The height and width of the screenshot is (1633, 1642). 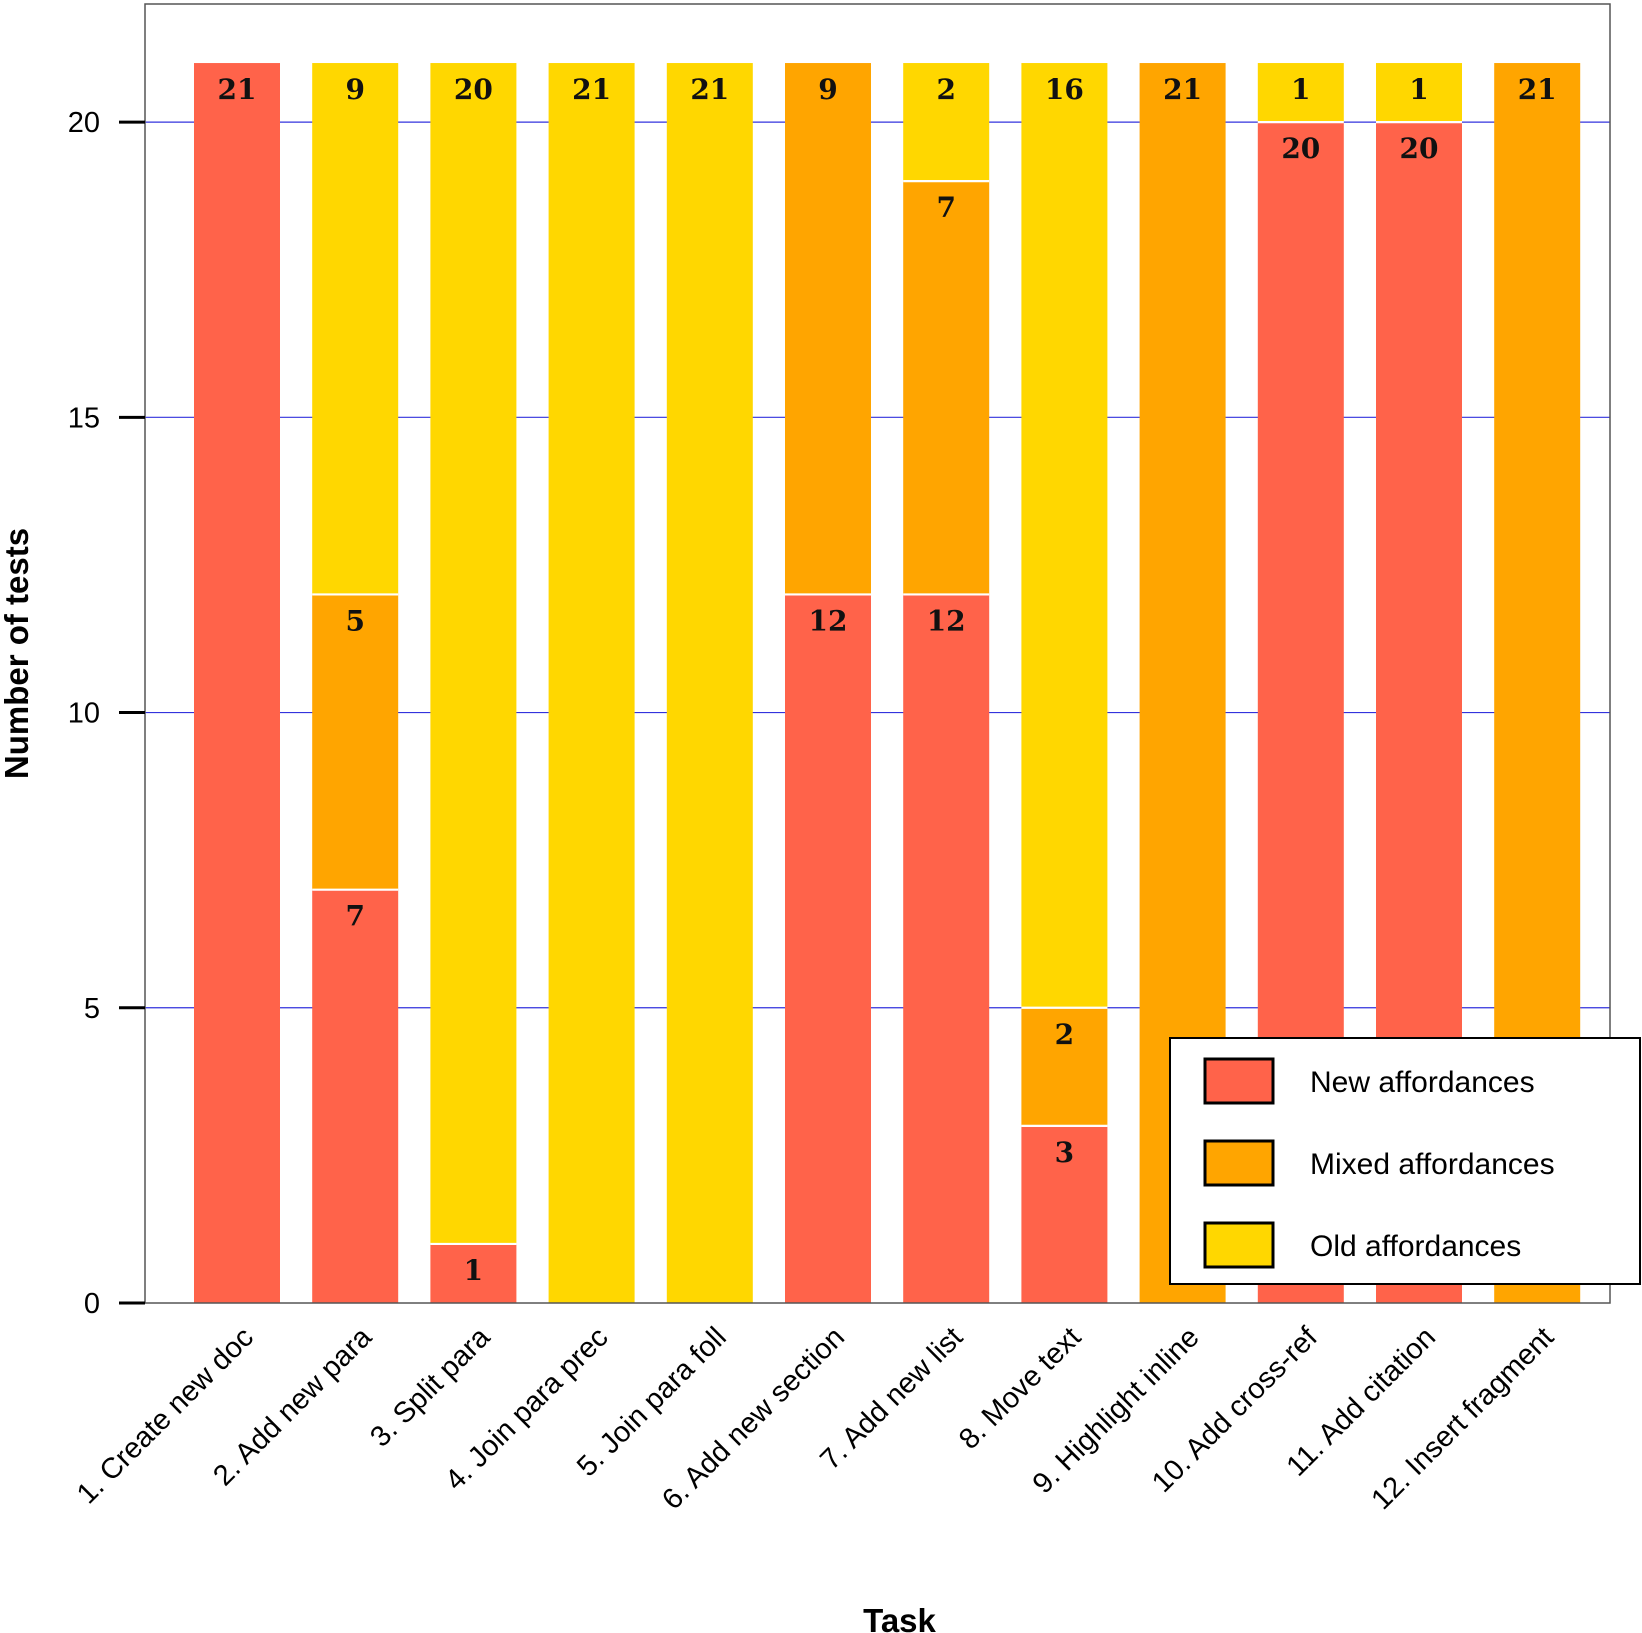 What do you see at coordinates (84, 418) in the screenshot?
I see `y-tick-label: 15` at bounding box center [84, 418].